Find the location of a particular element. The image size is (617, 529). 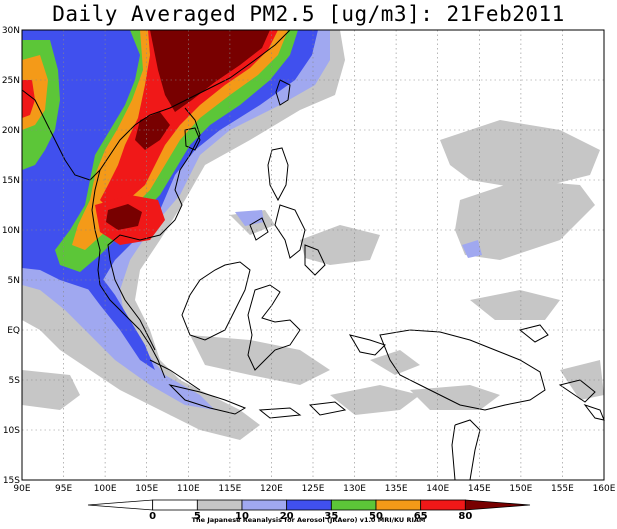

colorbar-level-label: 20 is located at coordinates (287, 516).